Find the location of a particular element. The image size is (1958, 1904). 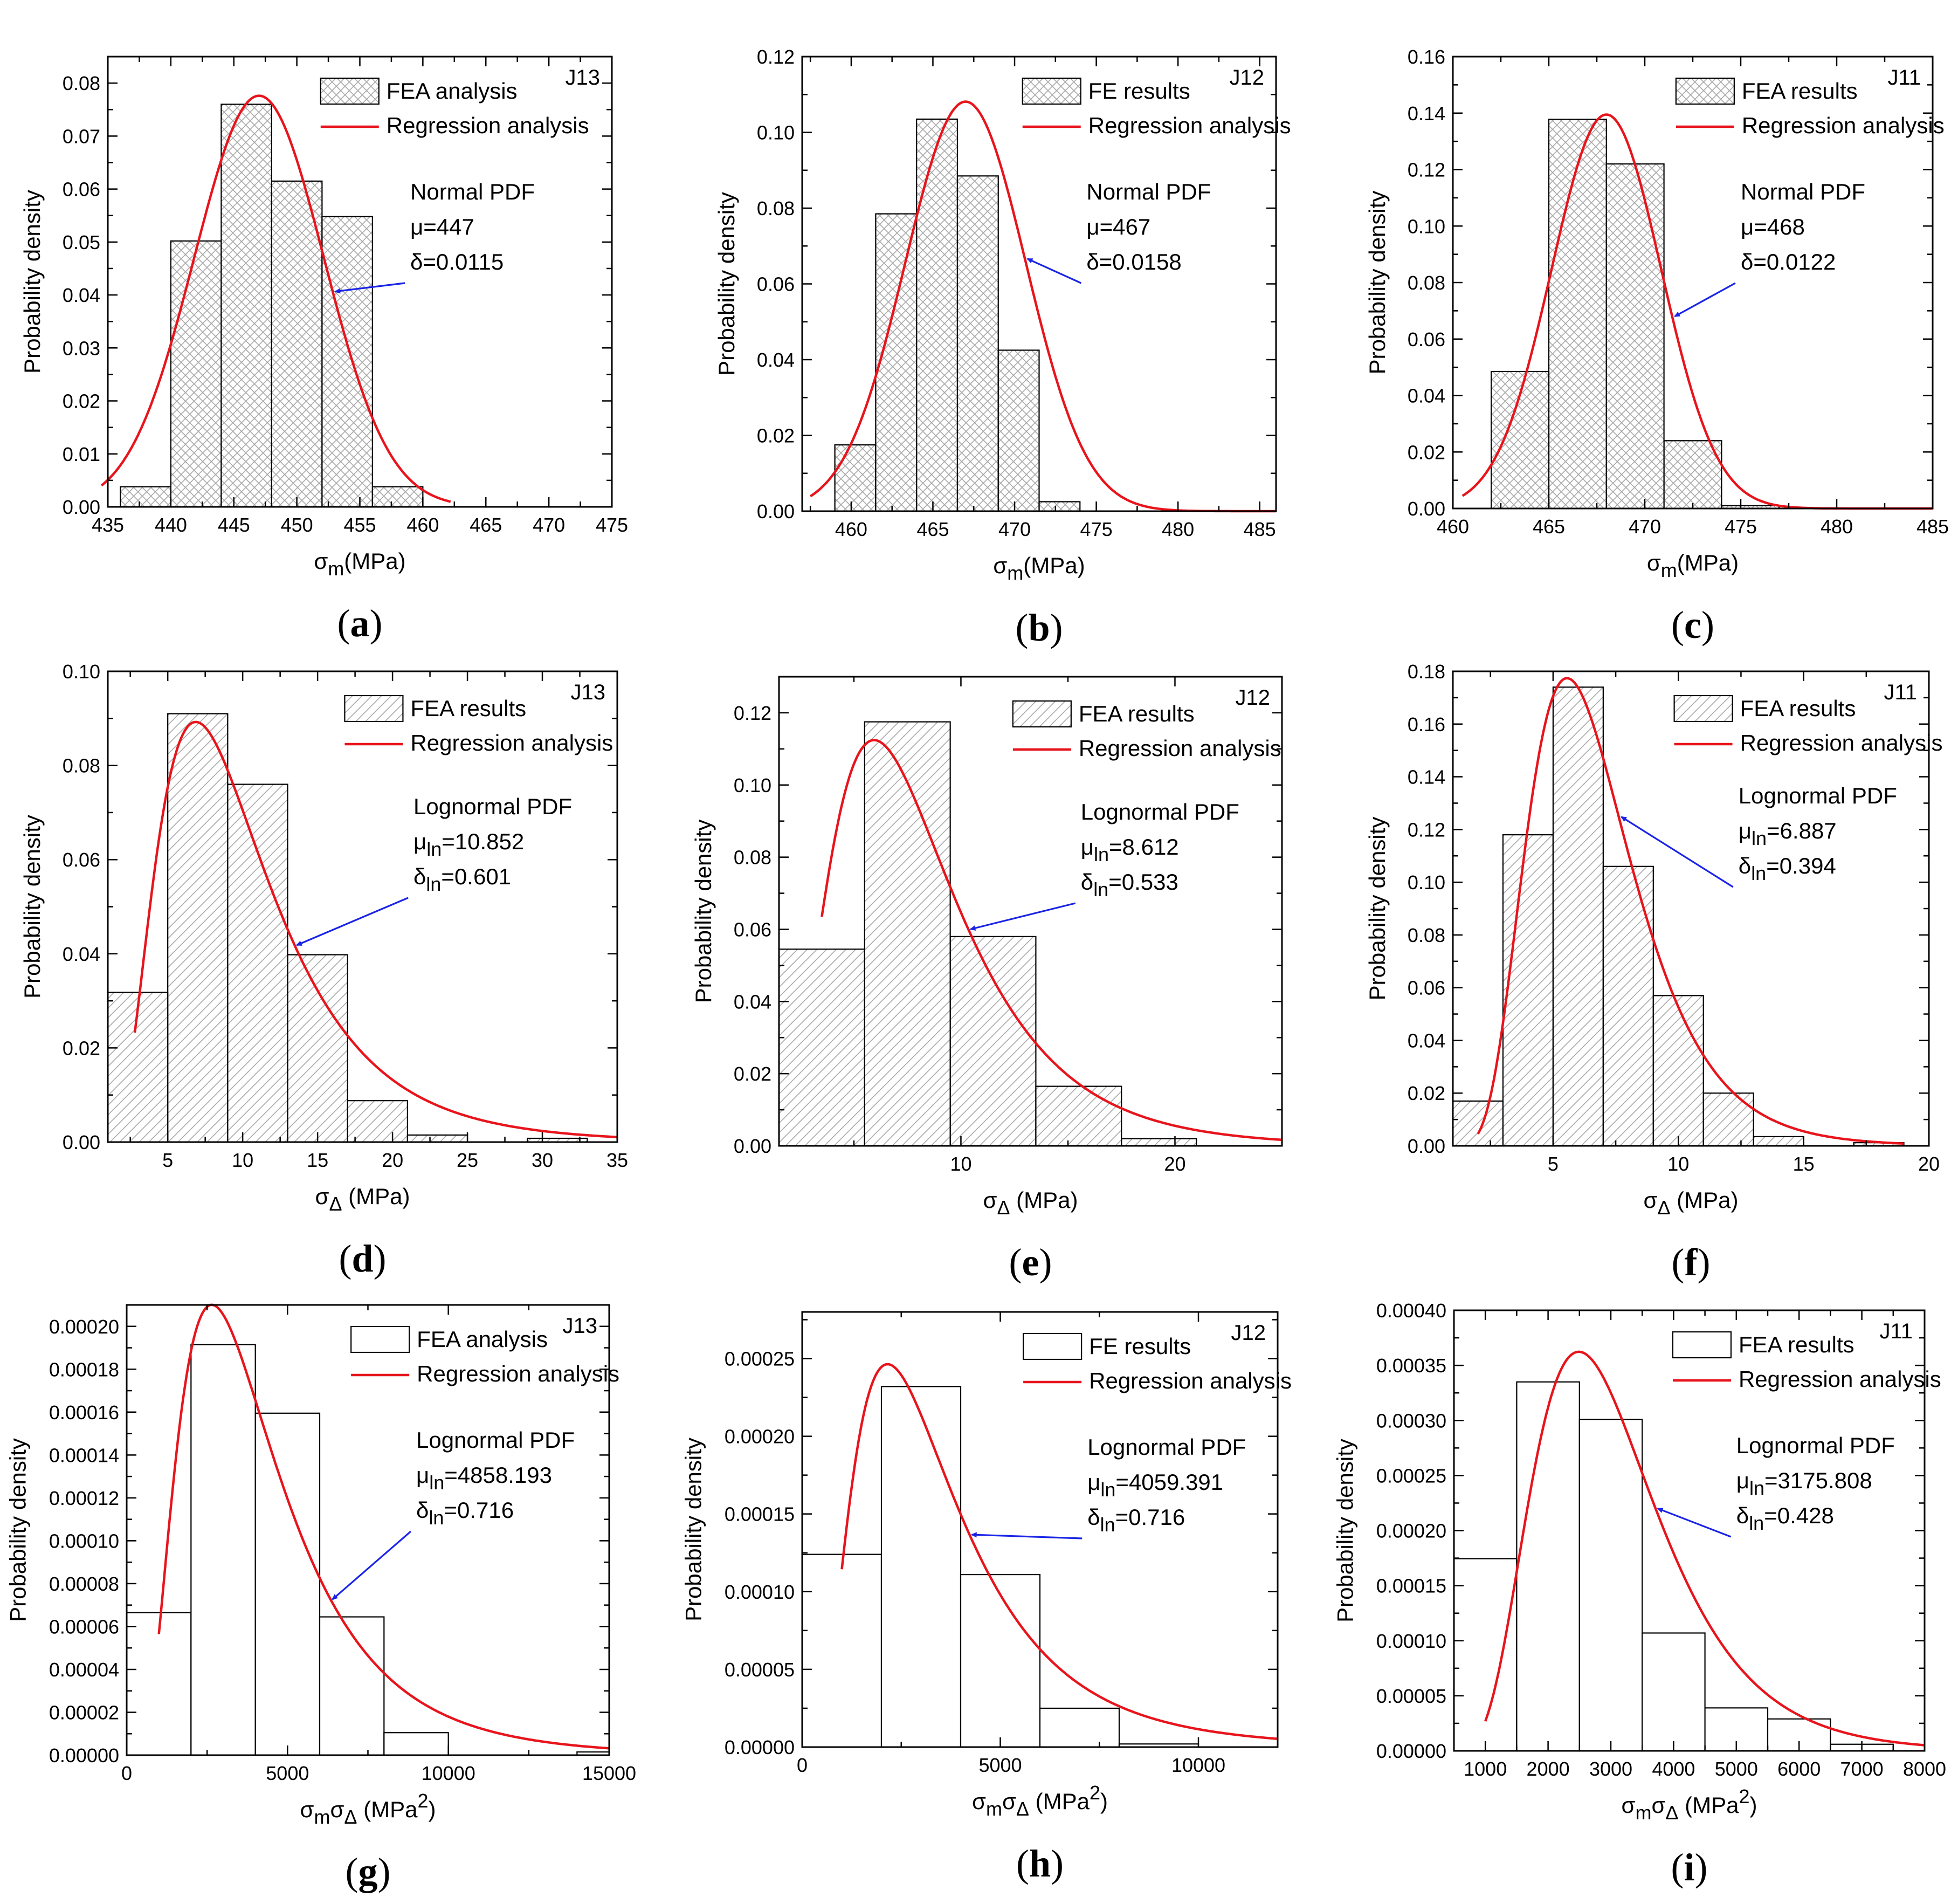

plot-frame is located at coordinates (1040, 1529).